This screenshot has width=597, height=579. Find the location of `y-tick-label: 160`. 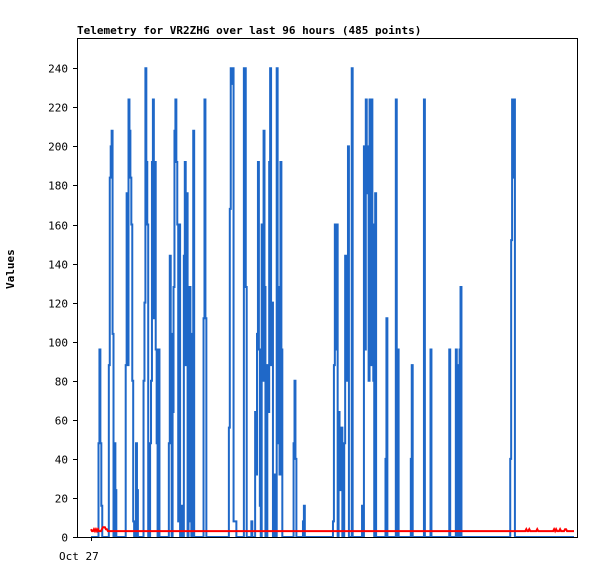

y-tick-label: 160 is located at coordinates (58, 226).